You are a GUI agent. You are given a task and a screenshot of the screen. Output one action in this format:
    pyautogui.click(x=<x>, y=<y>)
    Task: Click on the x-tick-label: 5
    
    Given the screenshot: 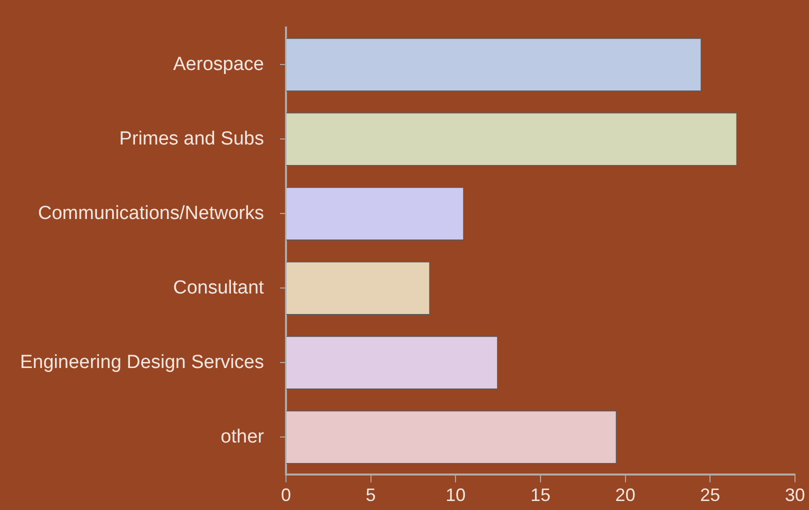 What is the action you would take?
    pyautogui.click(x=371, y=495)
    